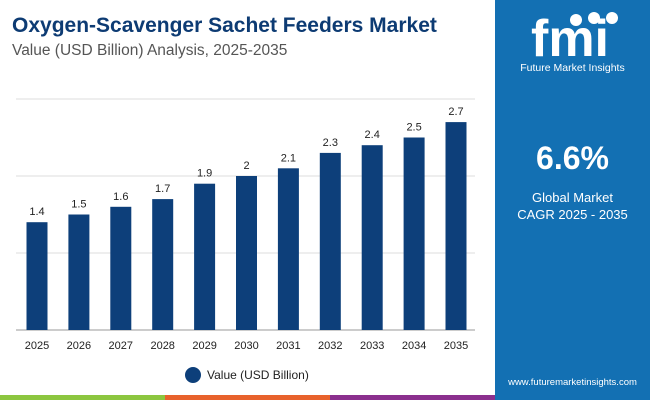 The height and width of the screenshot is (400, 650). Describe the element at coordinates (193, 375) in the screenshot. I see `legend-marker` at that location.